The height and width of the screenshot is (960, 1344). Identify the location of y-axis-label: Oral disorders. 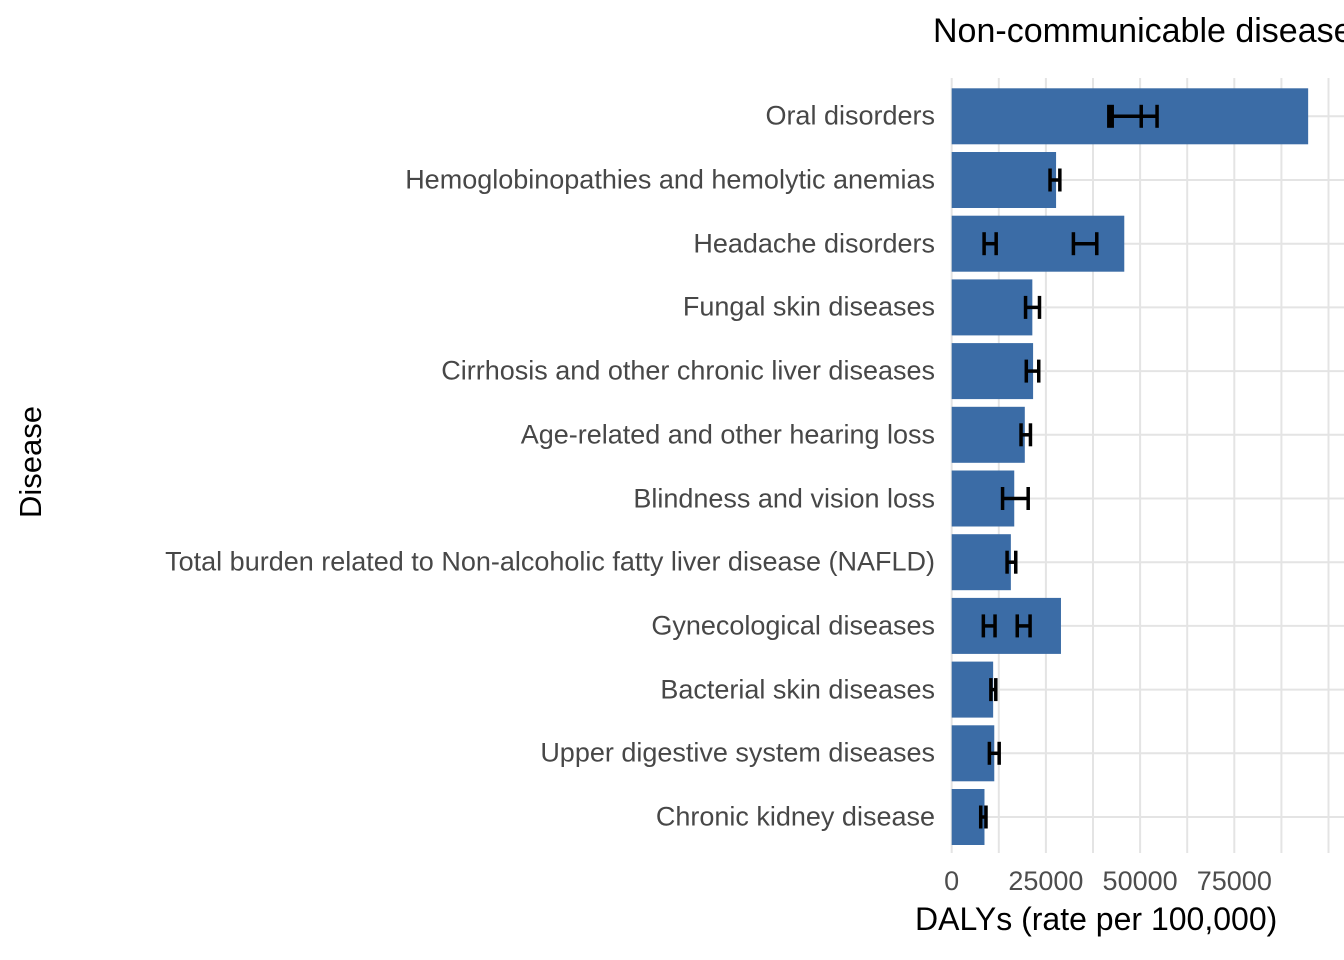
(850, 115).